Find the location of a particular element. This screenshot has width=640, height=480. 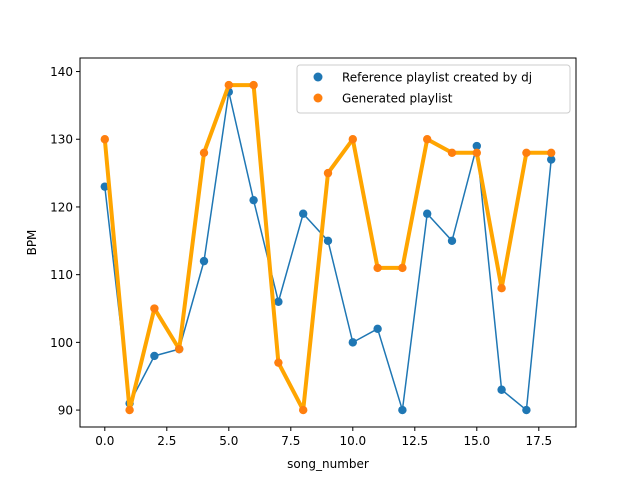

x-axis-label: song_number is located at coordinates (328, 464).